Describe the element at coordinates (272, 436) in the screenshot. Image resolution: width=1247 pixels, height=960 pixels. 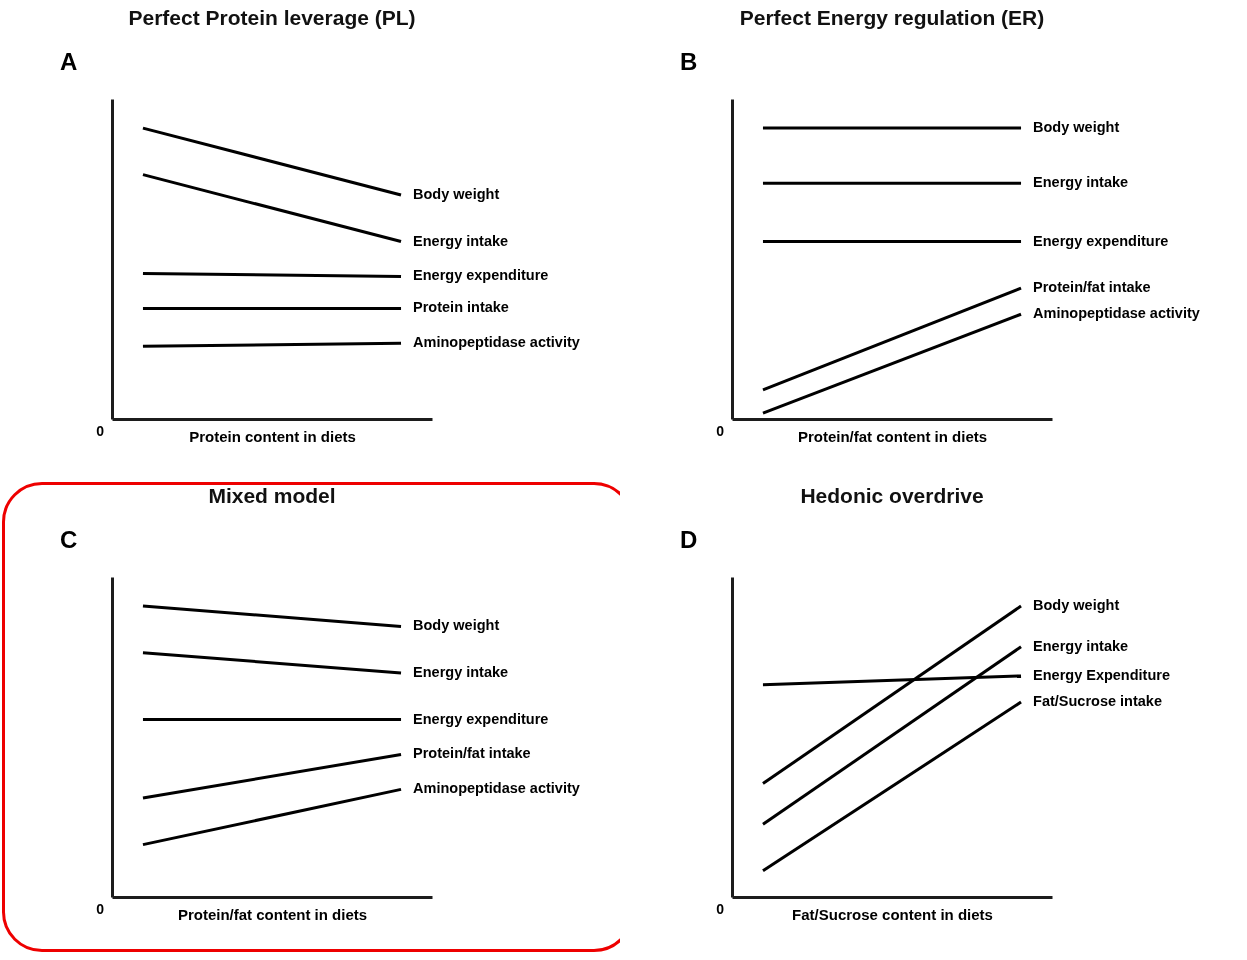
I see `x-axis-title: Protein content in diets` at that location.